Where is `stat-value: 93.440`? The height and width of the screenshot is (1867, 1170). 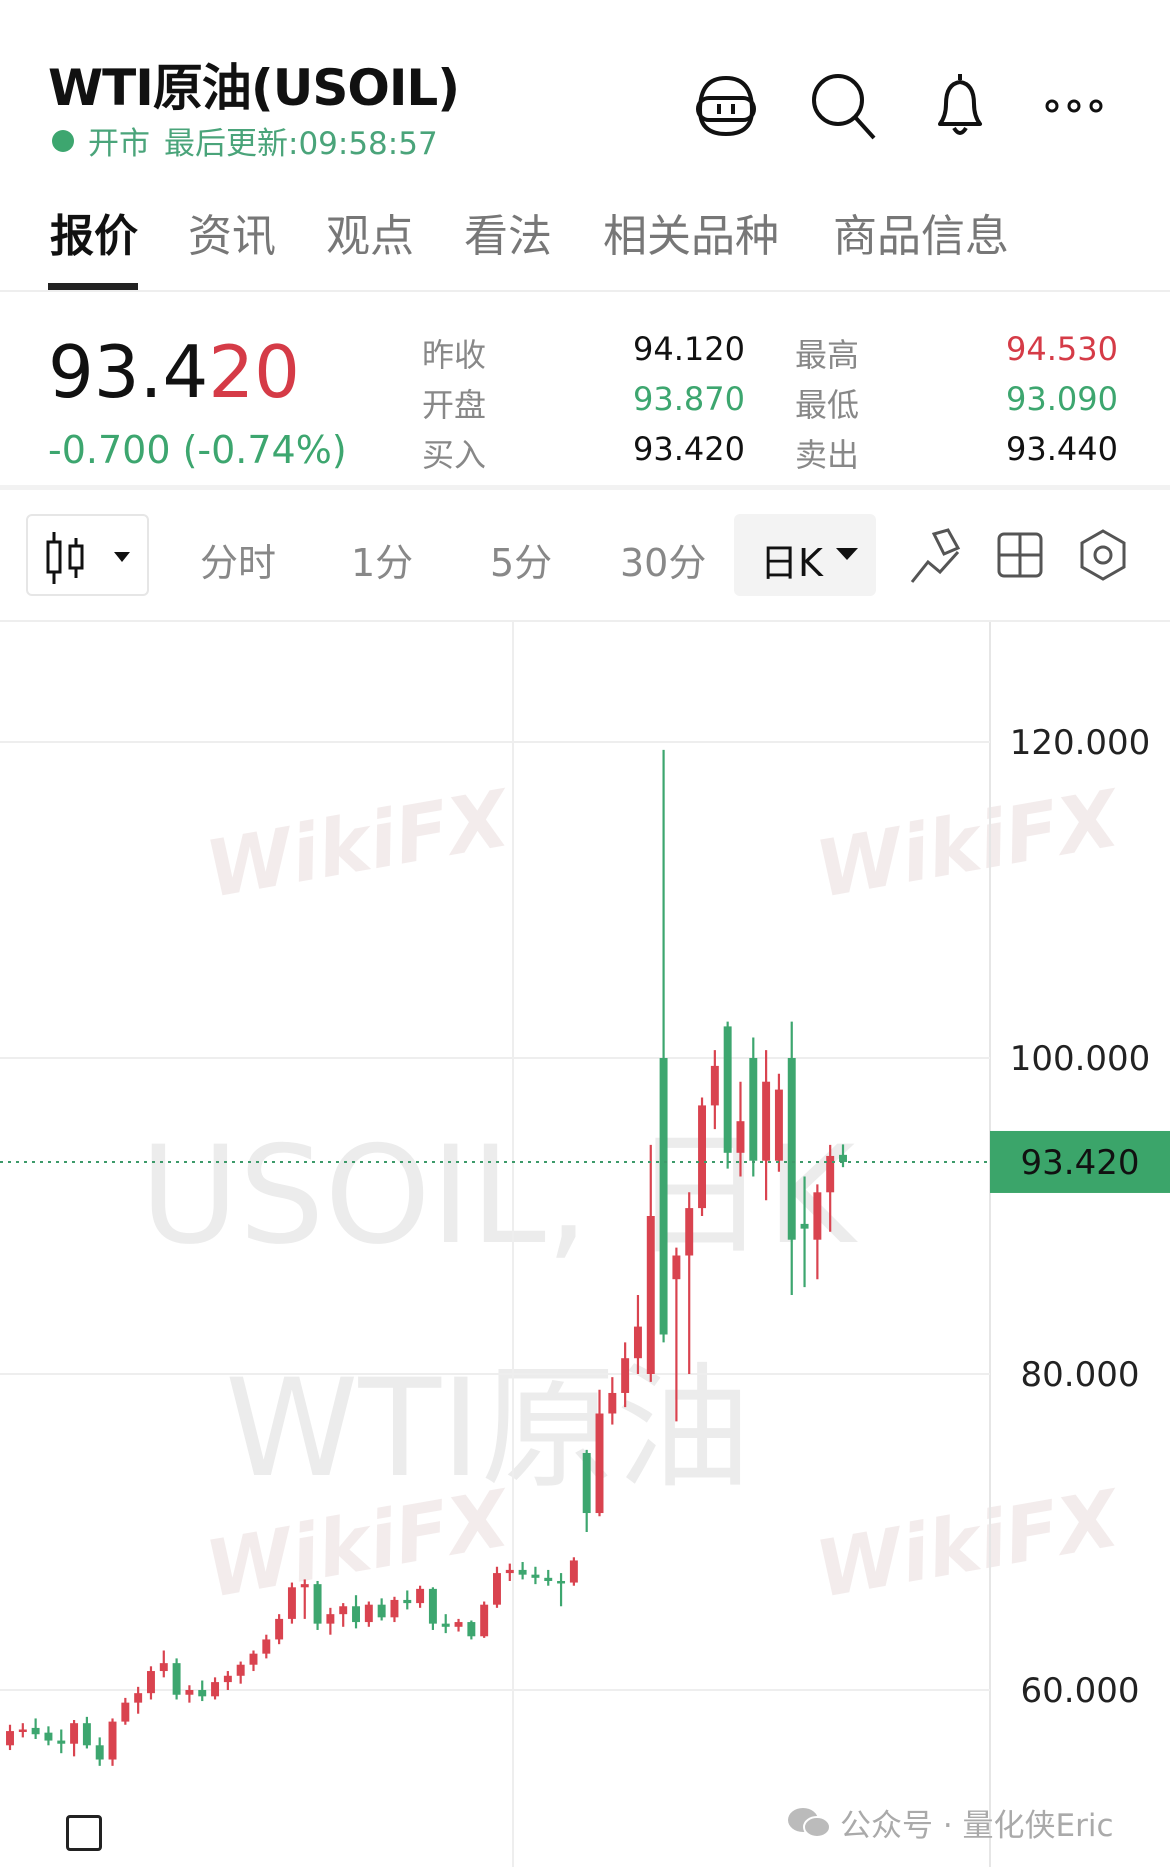
stat-value: 93.440 is located at coordinates (1062, 449).